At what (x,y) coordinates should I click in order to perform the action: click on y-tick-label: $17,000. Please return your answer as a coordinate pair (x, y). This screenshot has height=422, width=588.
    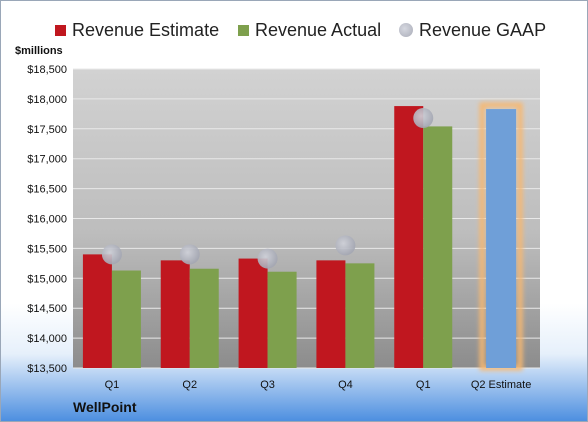
    Looking at the image, I should click on (47, 160).